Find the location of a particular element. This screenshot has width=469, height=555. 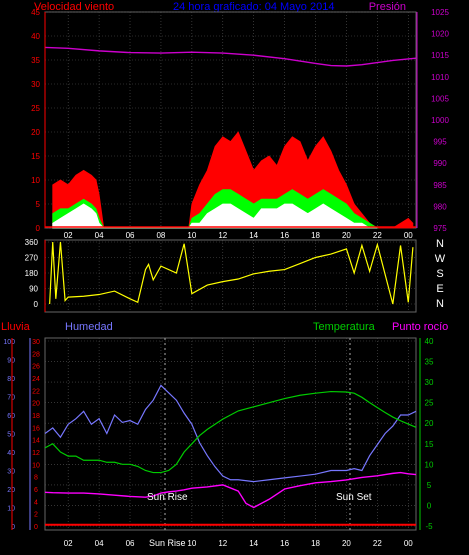

humidity-tick-label: 30 is located at coordinates (11, 472).